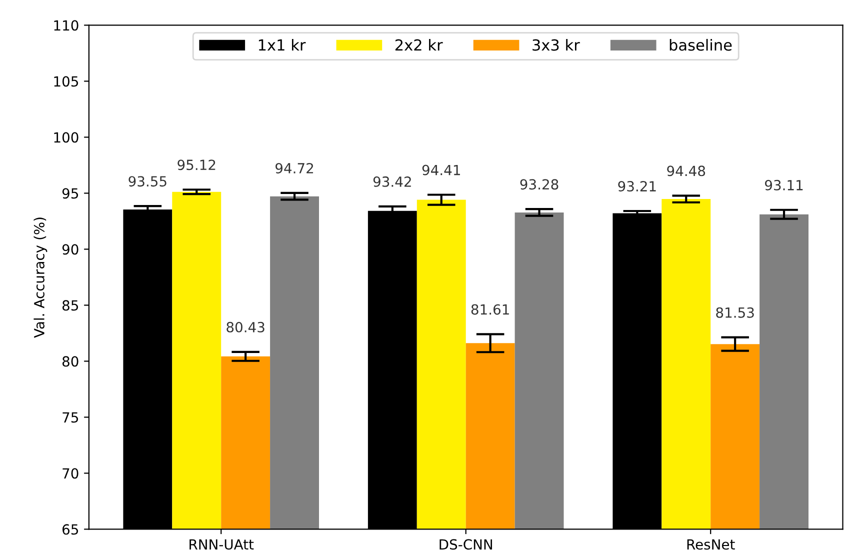  I want to click on data-label: 94.48, so click(686, 171).